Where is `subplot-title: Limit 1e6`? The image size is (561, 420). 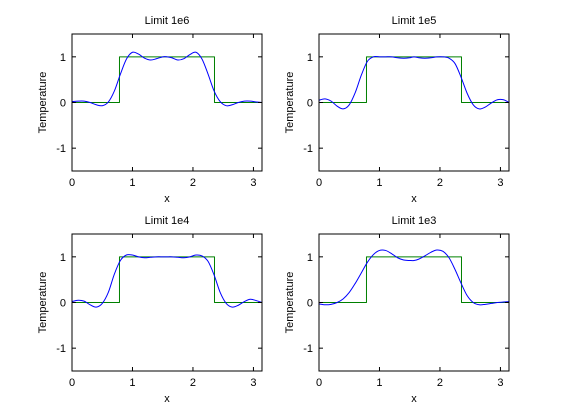 subplot-title: Limit 1e6 is located at coordinates (167, 21).